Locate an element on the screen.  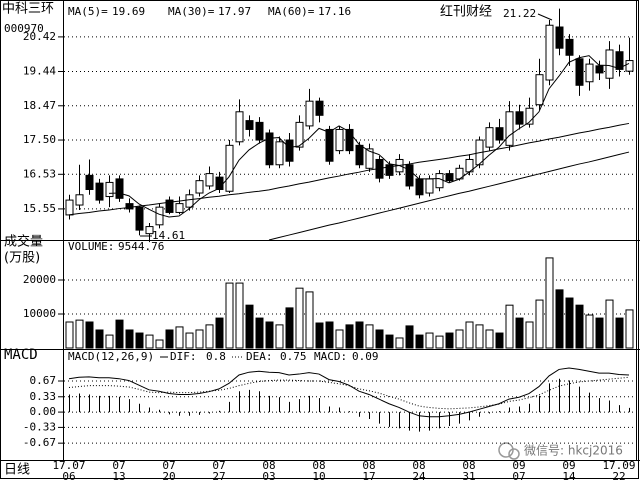
ma-label: MA(30)= is located at coordinates (191, 11).